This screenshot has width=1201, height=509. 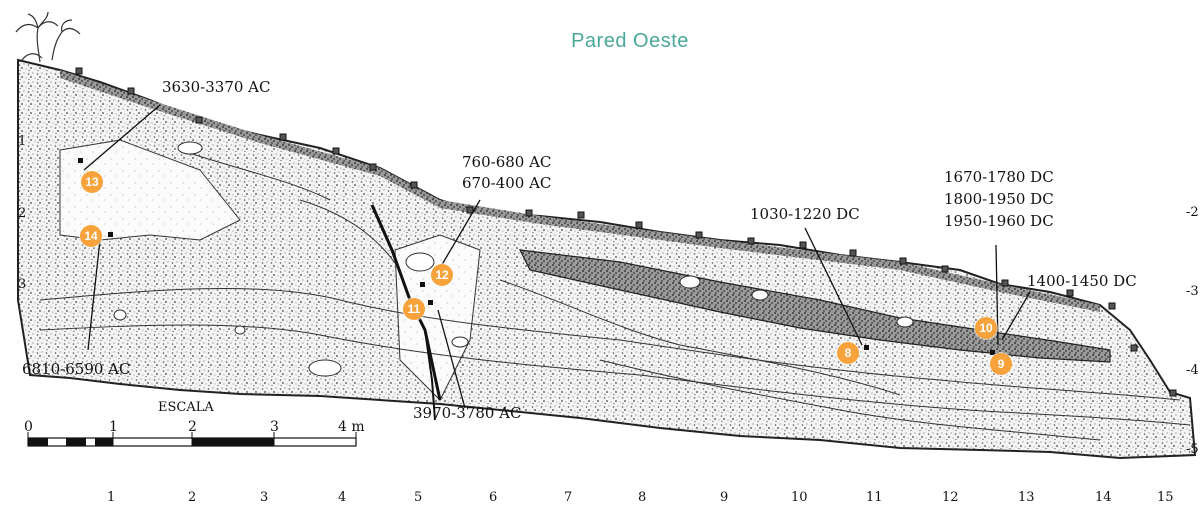 I want to click on scale-tick-3: 3, so click(x=274, y=427).